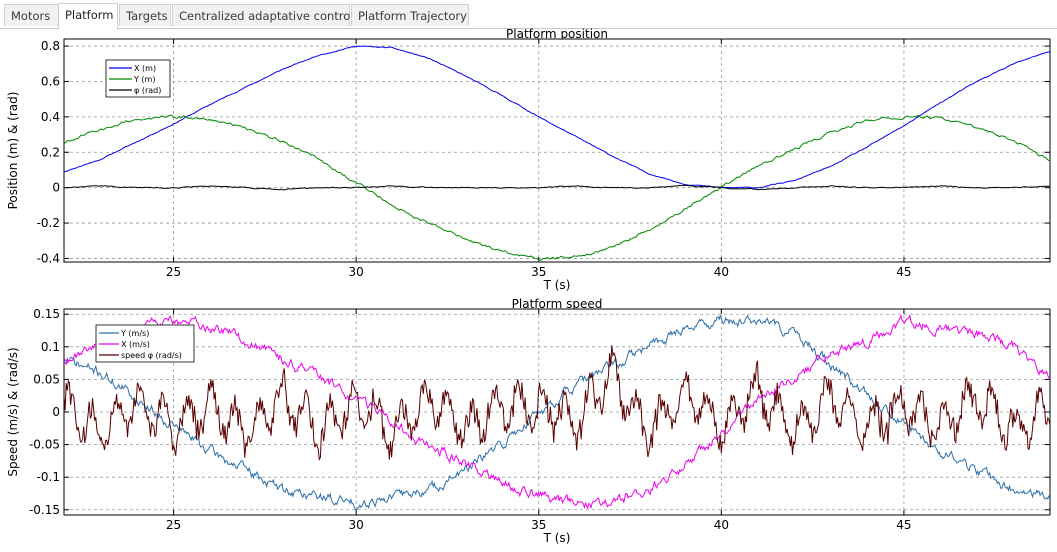  What do you see at coordinates (50, 81) in the screenshot?
I see `y-tick-label: 0.6` at bounding box center [50, 81].